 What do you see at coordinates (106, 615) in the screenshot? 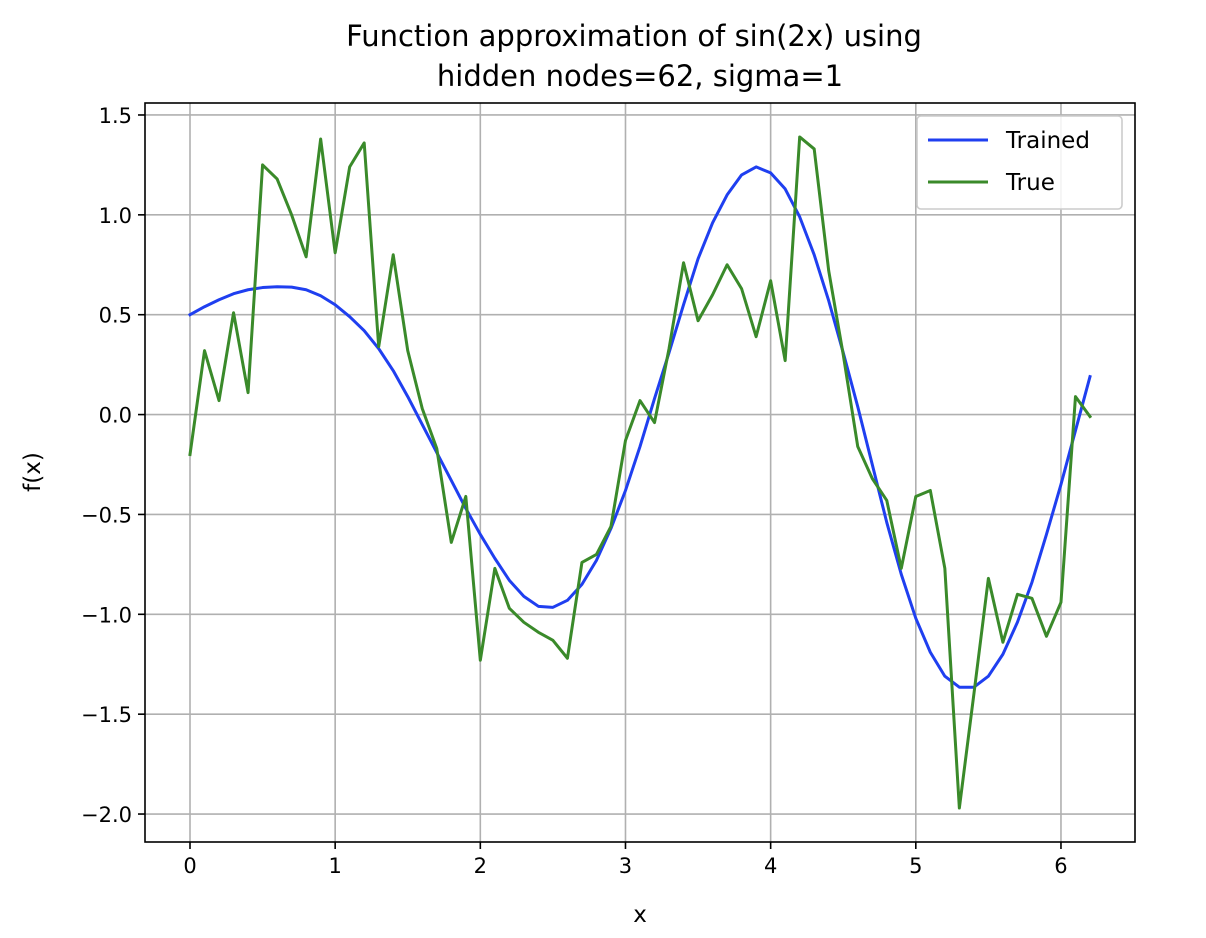
I see `y-tick-label: −1.0` at bounding box center [106, 615].